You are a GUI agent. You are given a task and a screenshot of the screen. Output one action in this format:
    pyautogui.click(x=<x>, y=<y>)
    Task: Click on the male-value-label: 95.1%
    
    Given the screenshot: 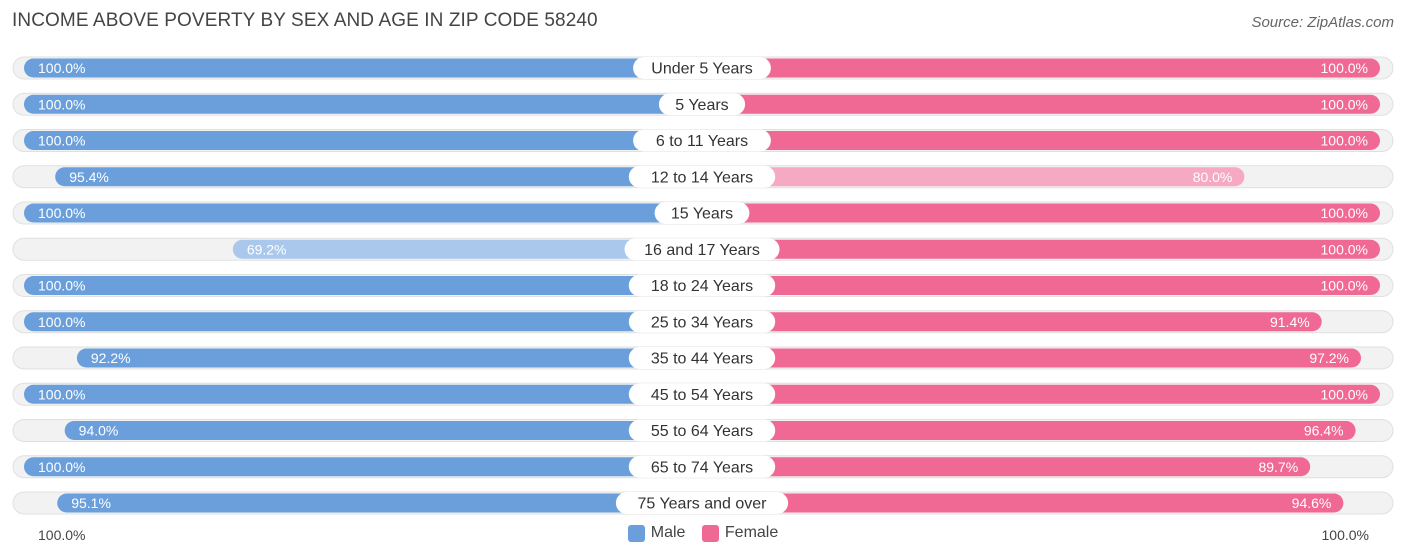 What is the action you would take?
    pyautogui.click(x=91, y=503)
    